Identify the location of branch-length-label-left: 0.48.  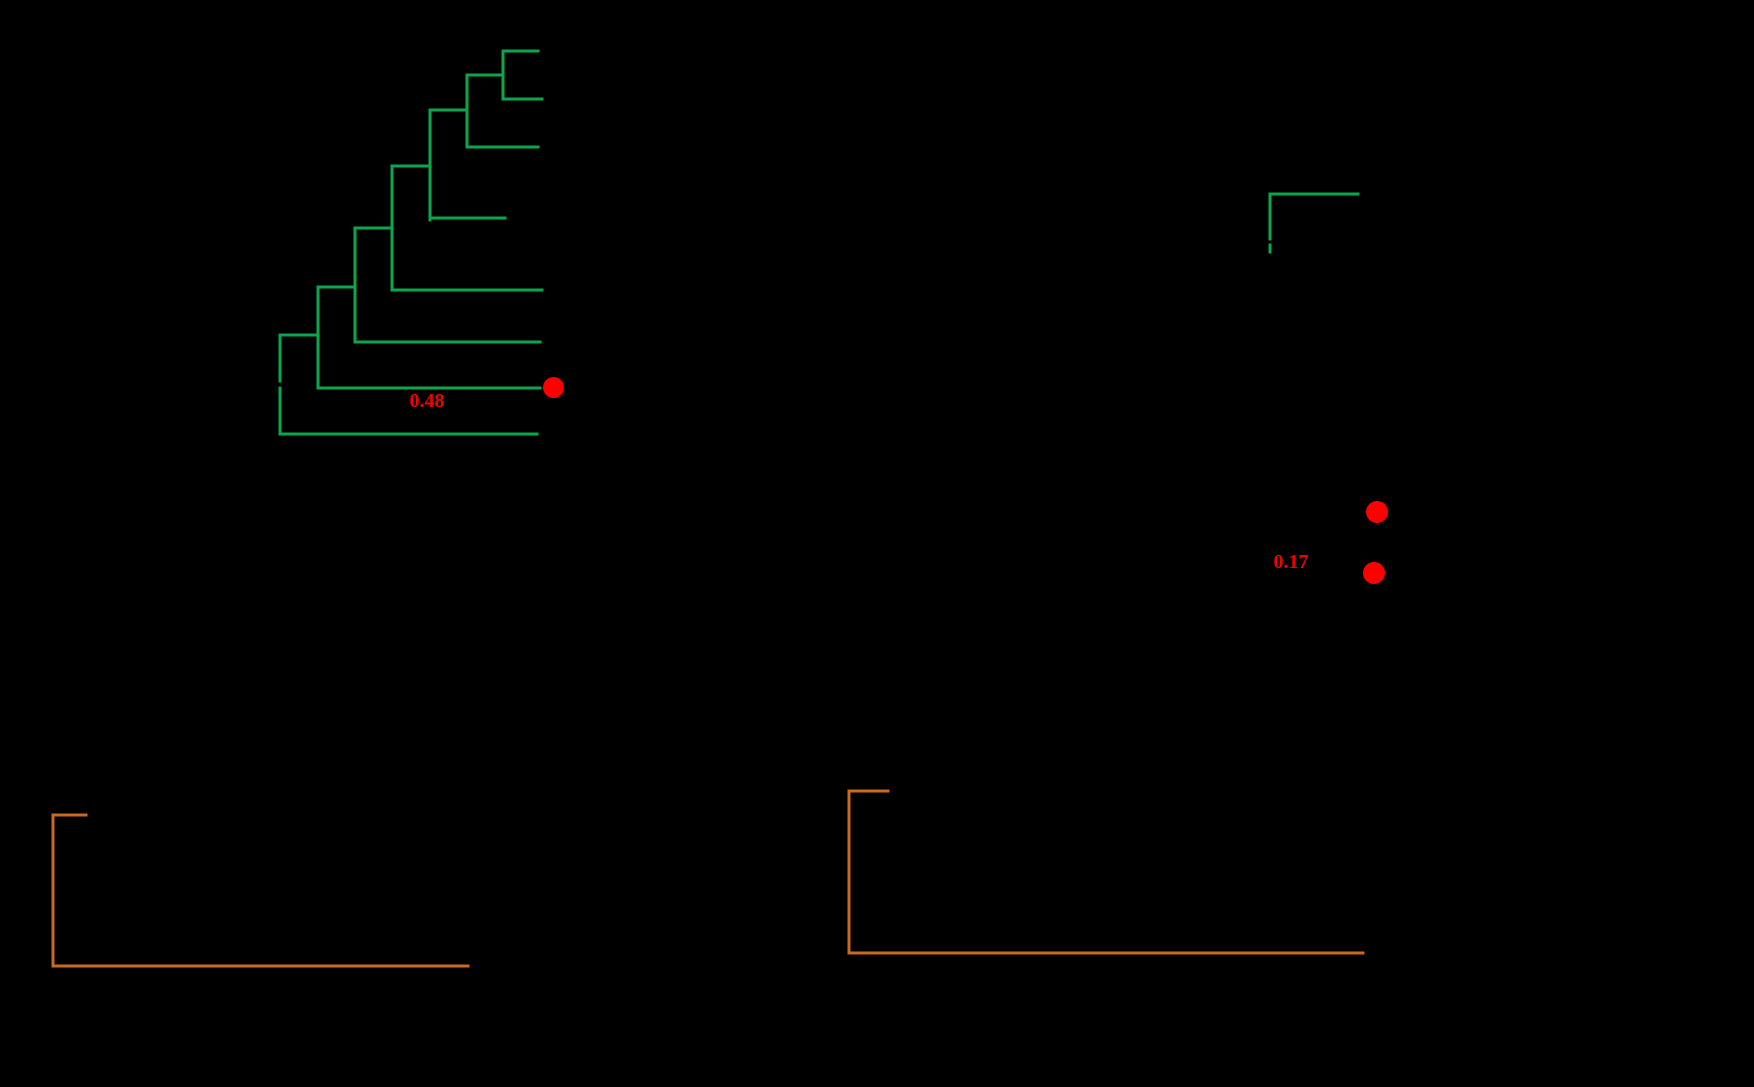
(427, 401).